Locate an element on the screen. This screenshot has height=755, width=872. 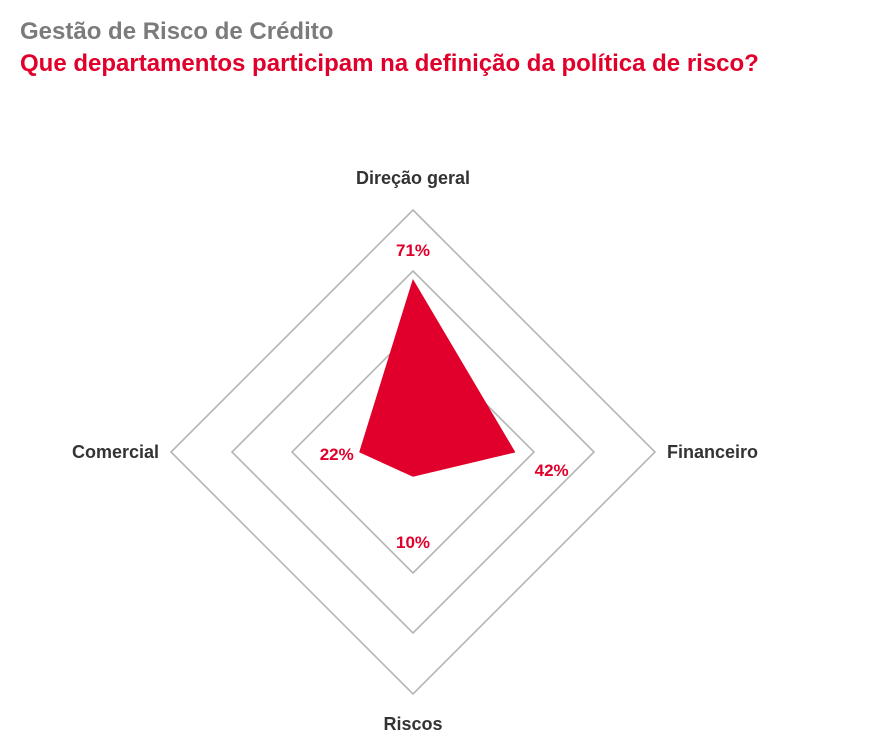
chart-supertitle: Gestão de Risco de Crédito is located at coordinates (177, 31).